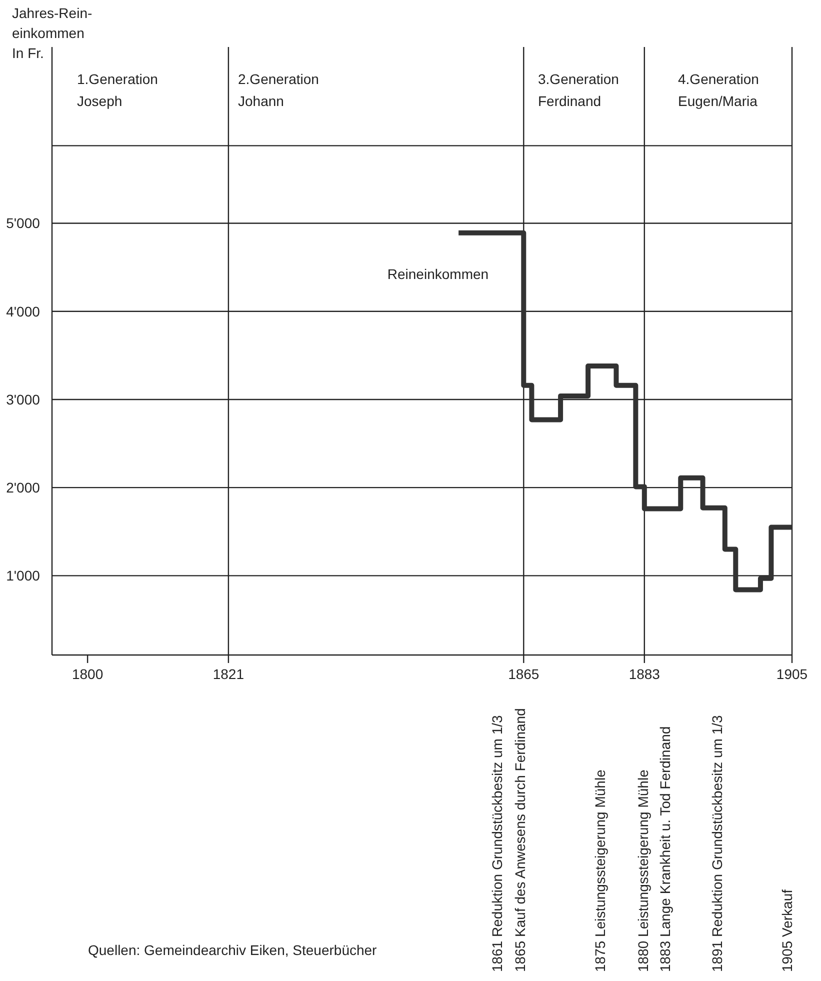  What do you see at coordinates (438, 274) in the screenshot?
I see `text: Reineinkommen` at bounding box center [438, 274].